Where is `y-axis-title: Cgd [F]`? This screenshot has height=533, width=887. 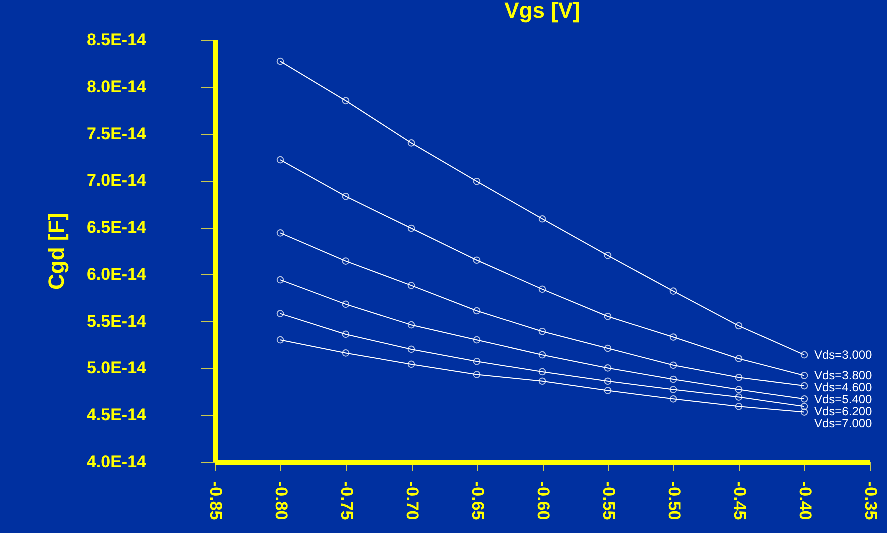
y-axis-title: Cgd [F] is located at coordinates (56, 251).